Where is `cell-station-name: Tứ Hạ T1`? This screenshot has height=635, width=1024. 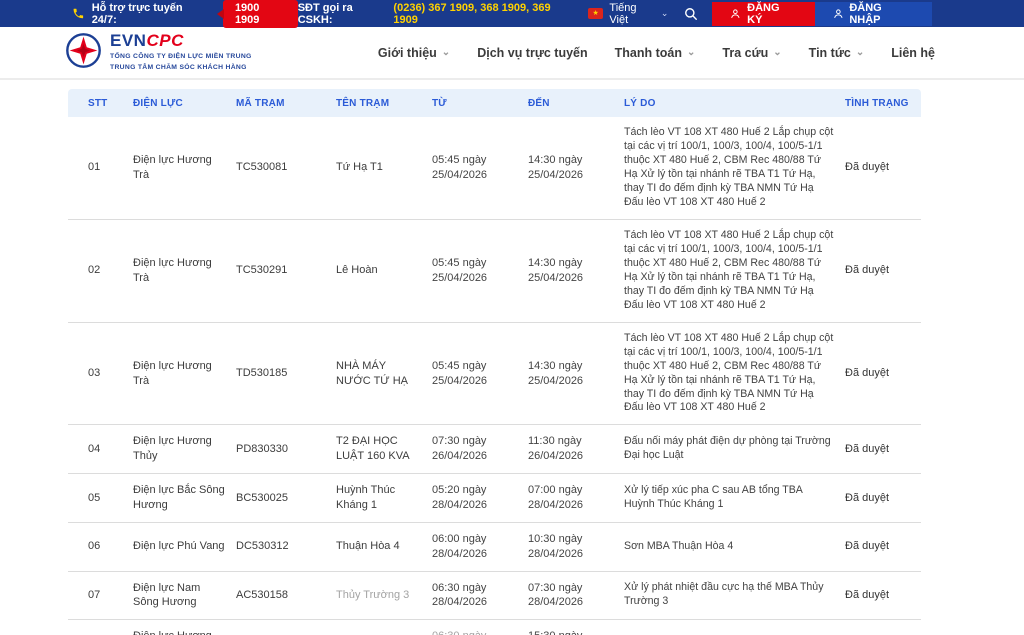
cell-station-name: Tứ Hạ T1 is located at coordinates (359, 167).